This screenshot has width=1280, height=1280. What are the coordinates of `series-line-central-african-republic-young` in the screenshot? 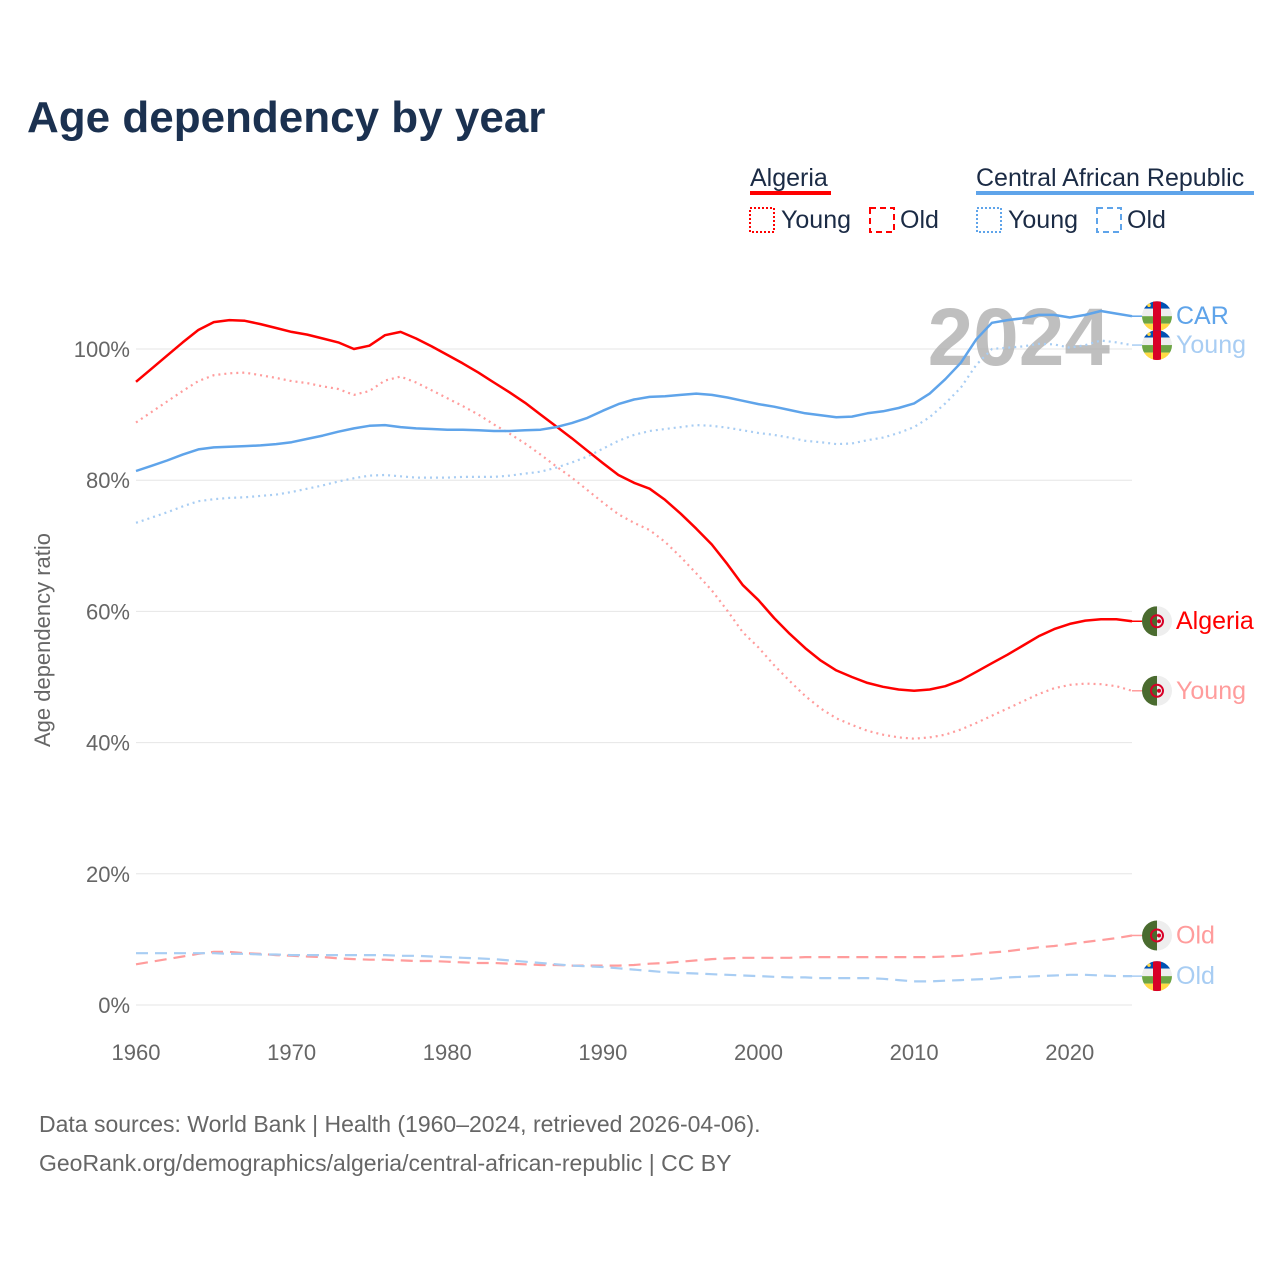 It's located at (634, 431).